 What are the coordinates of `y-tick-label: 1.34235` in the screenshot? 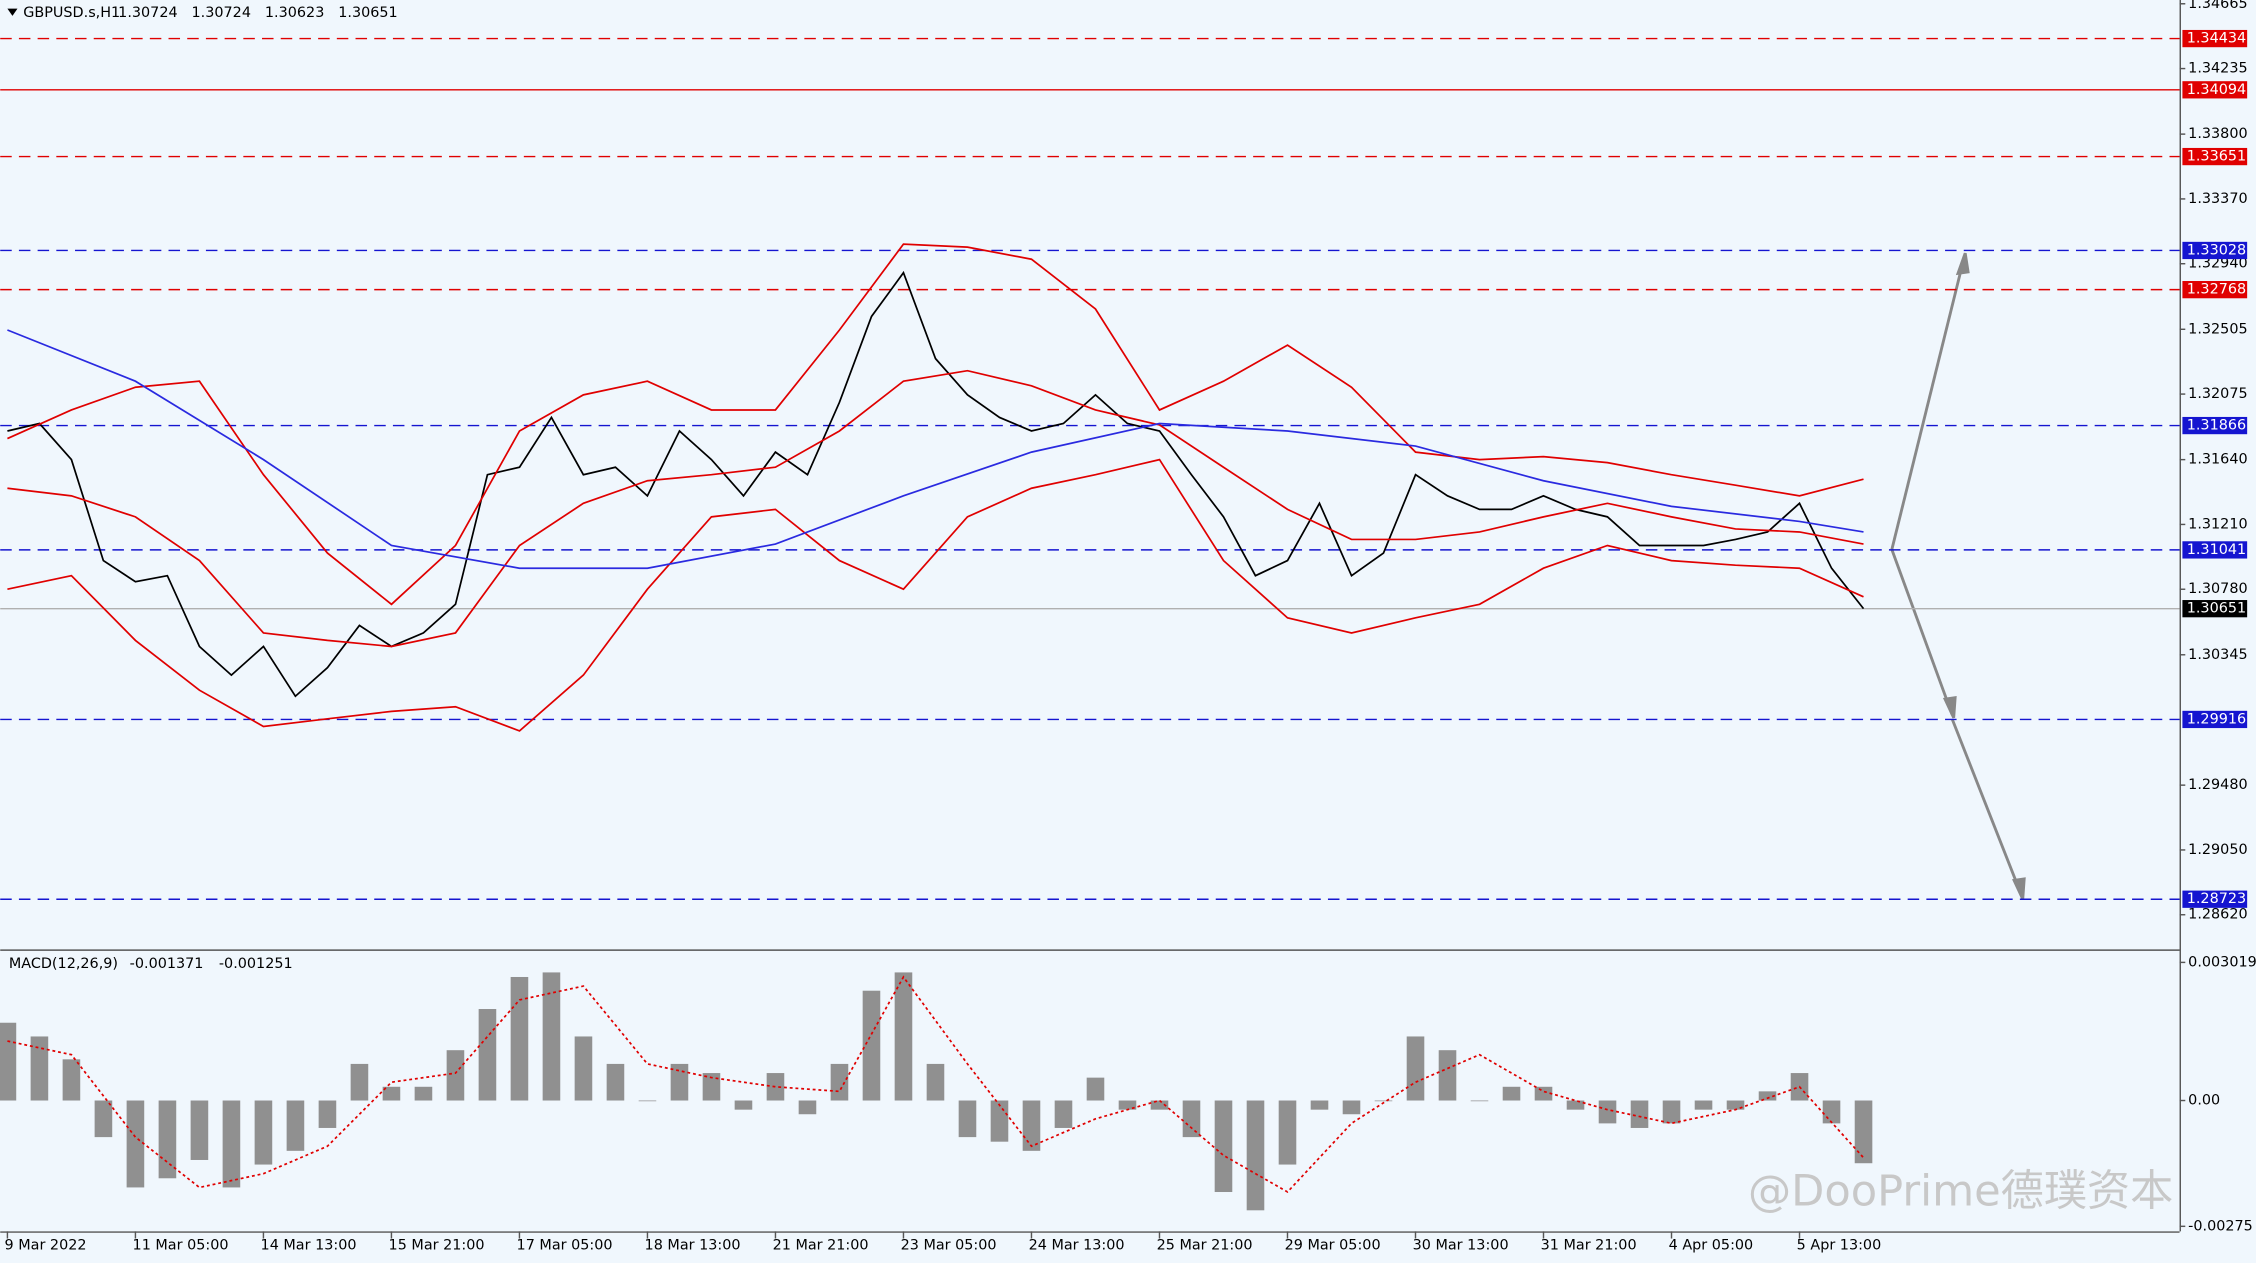 It's located at (2217, 69).